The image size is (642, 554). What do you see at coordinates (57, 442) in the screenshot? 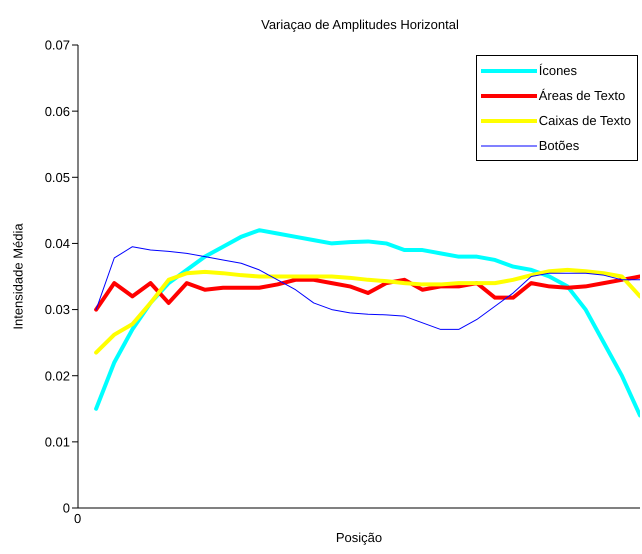
I see `y-tick-label: 0.01` at bounding box center [57, 442].